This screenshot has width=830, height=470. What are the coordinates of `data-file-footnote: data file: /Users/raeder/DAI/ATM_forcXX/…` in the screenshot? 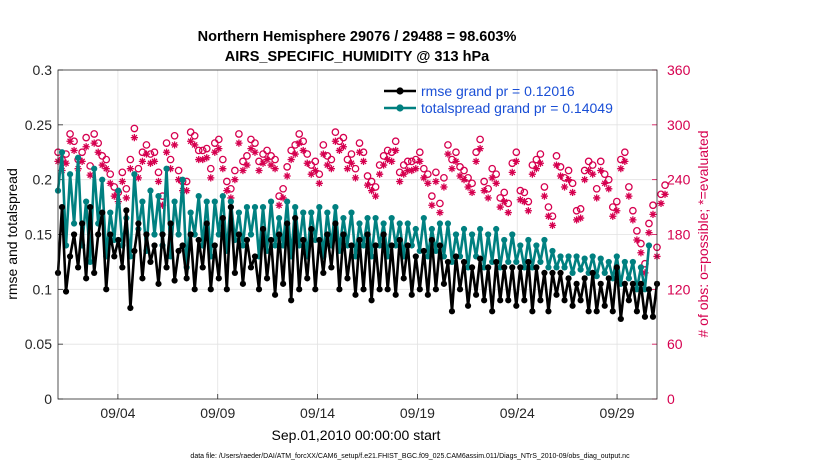 It's located at (410, 456).